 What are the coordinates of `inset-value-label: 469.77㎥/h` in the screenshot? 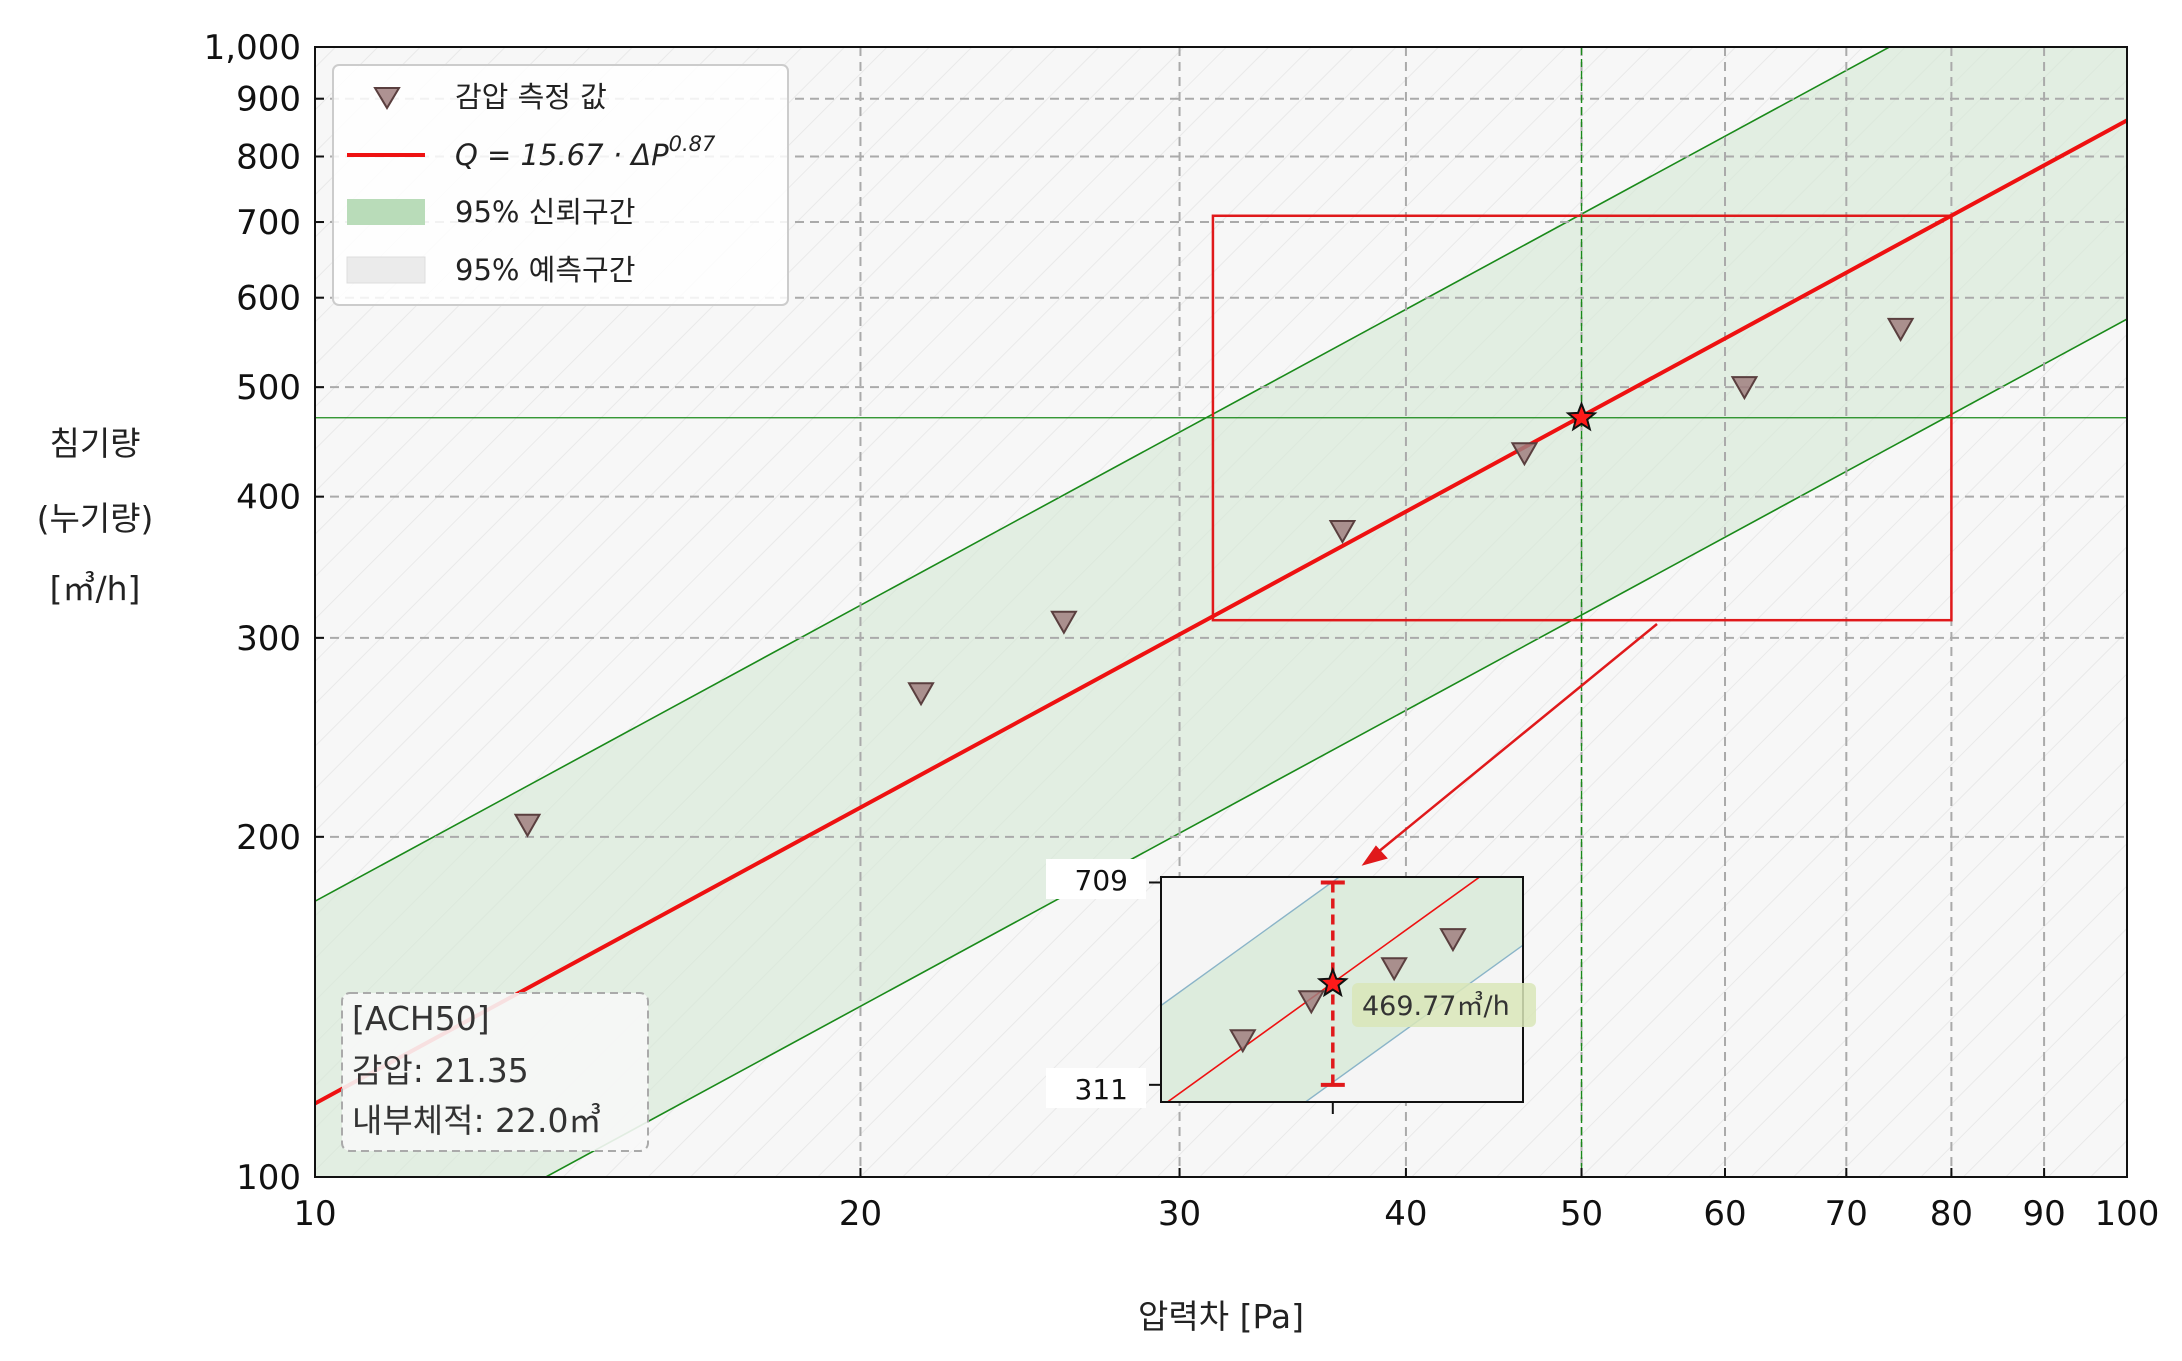 It's located at (1436, 1006).